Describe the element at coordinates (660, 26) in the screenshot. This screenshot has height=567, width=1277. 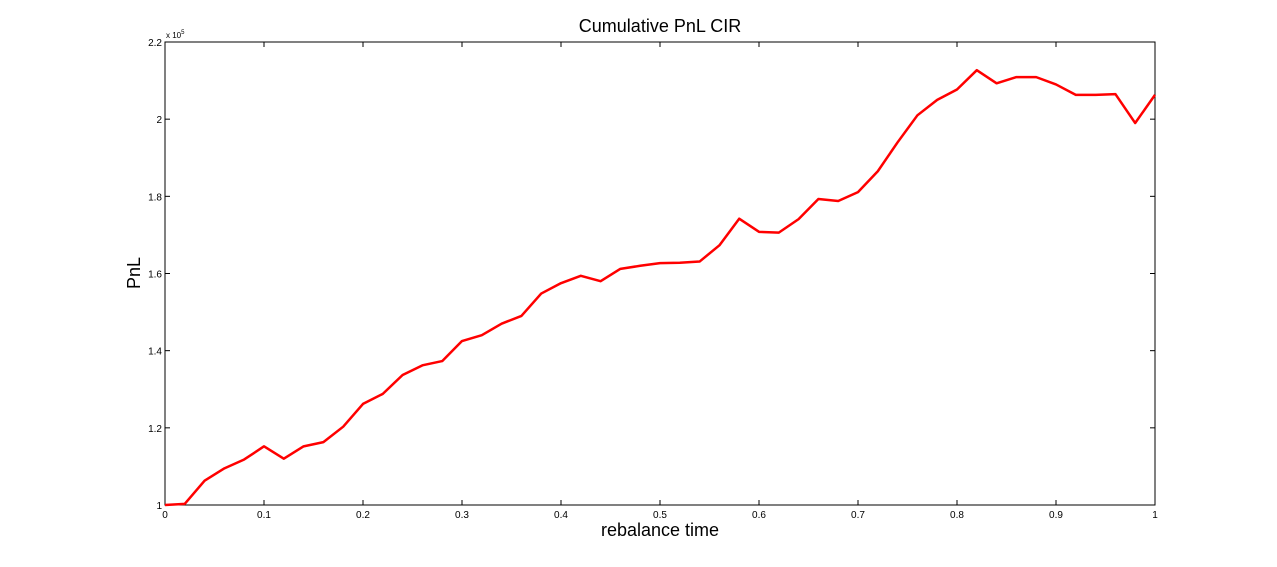
I see `chart-title: Cumulative PnL CIR` at that location.